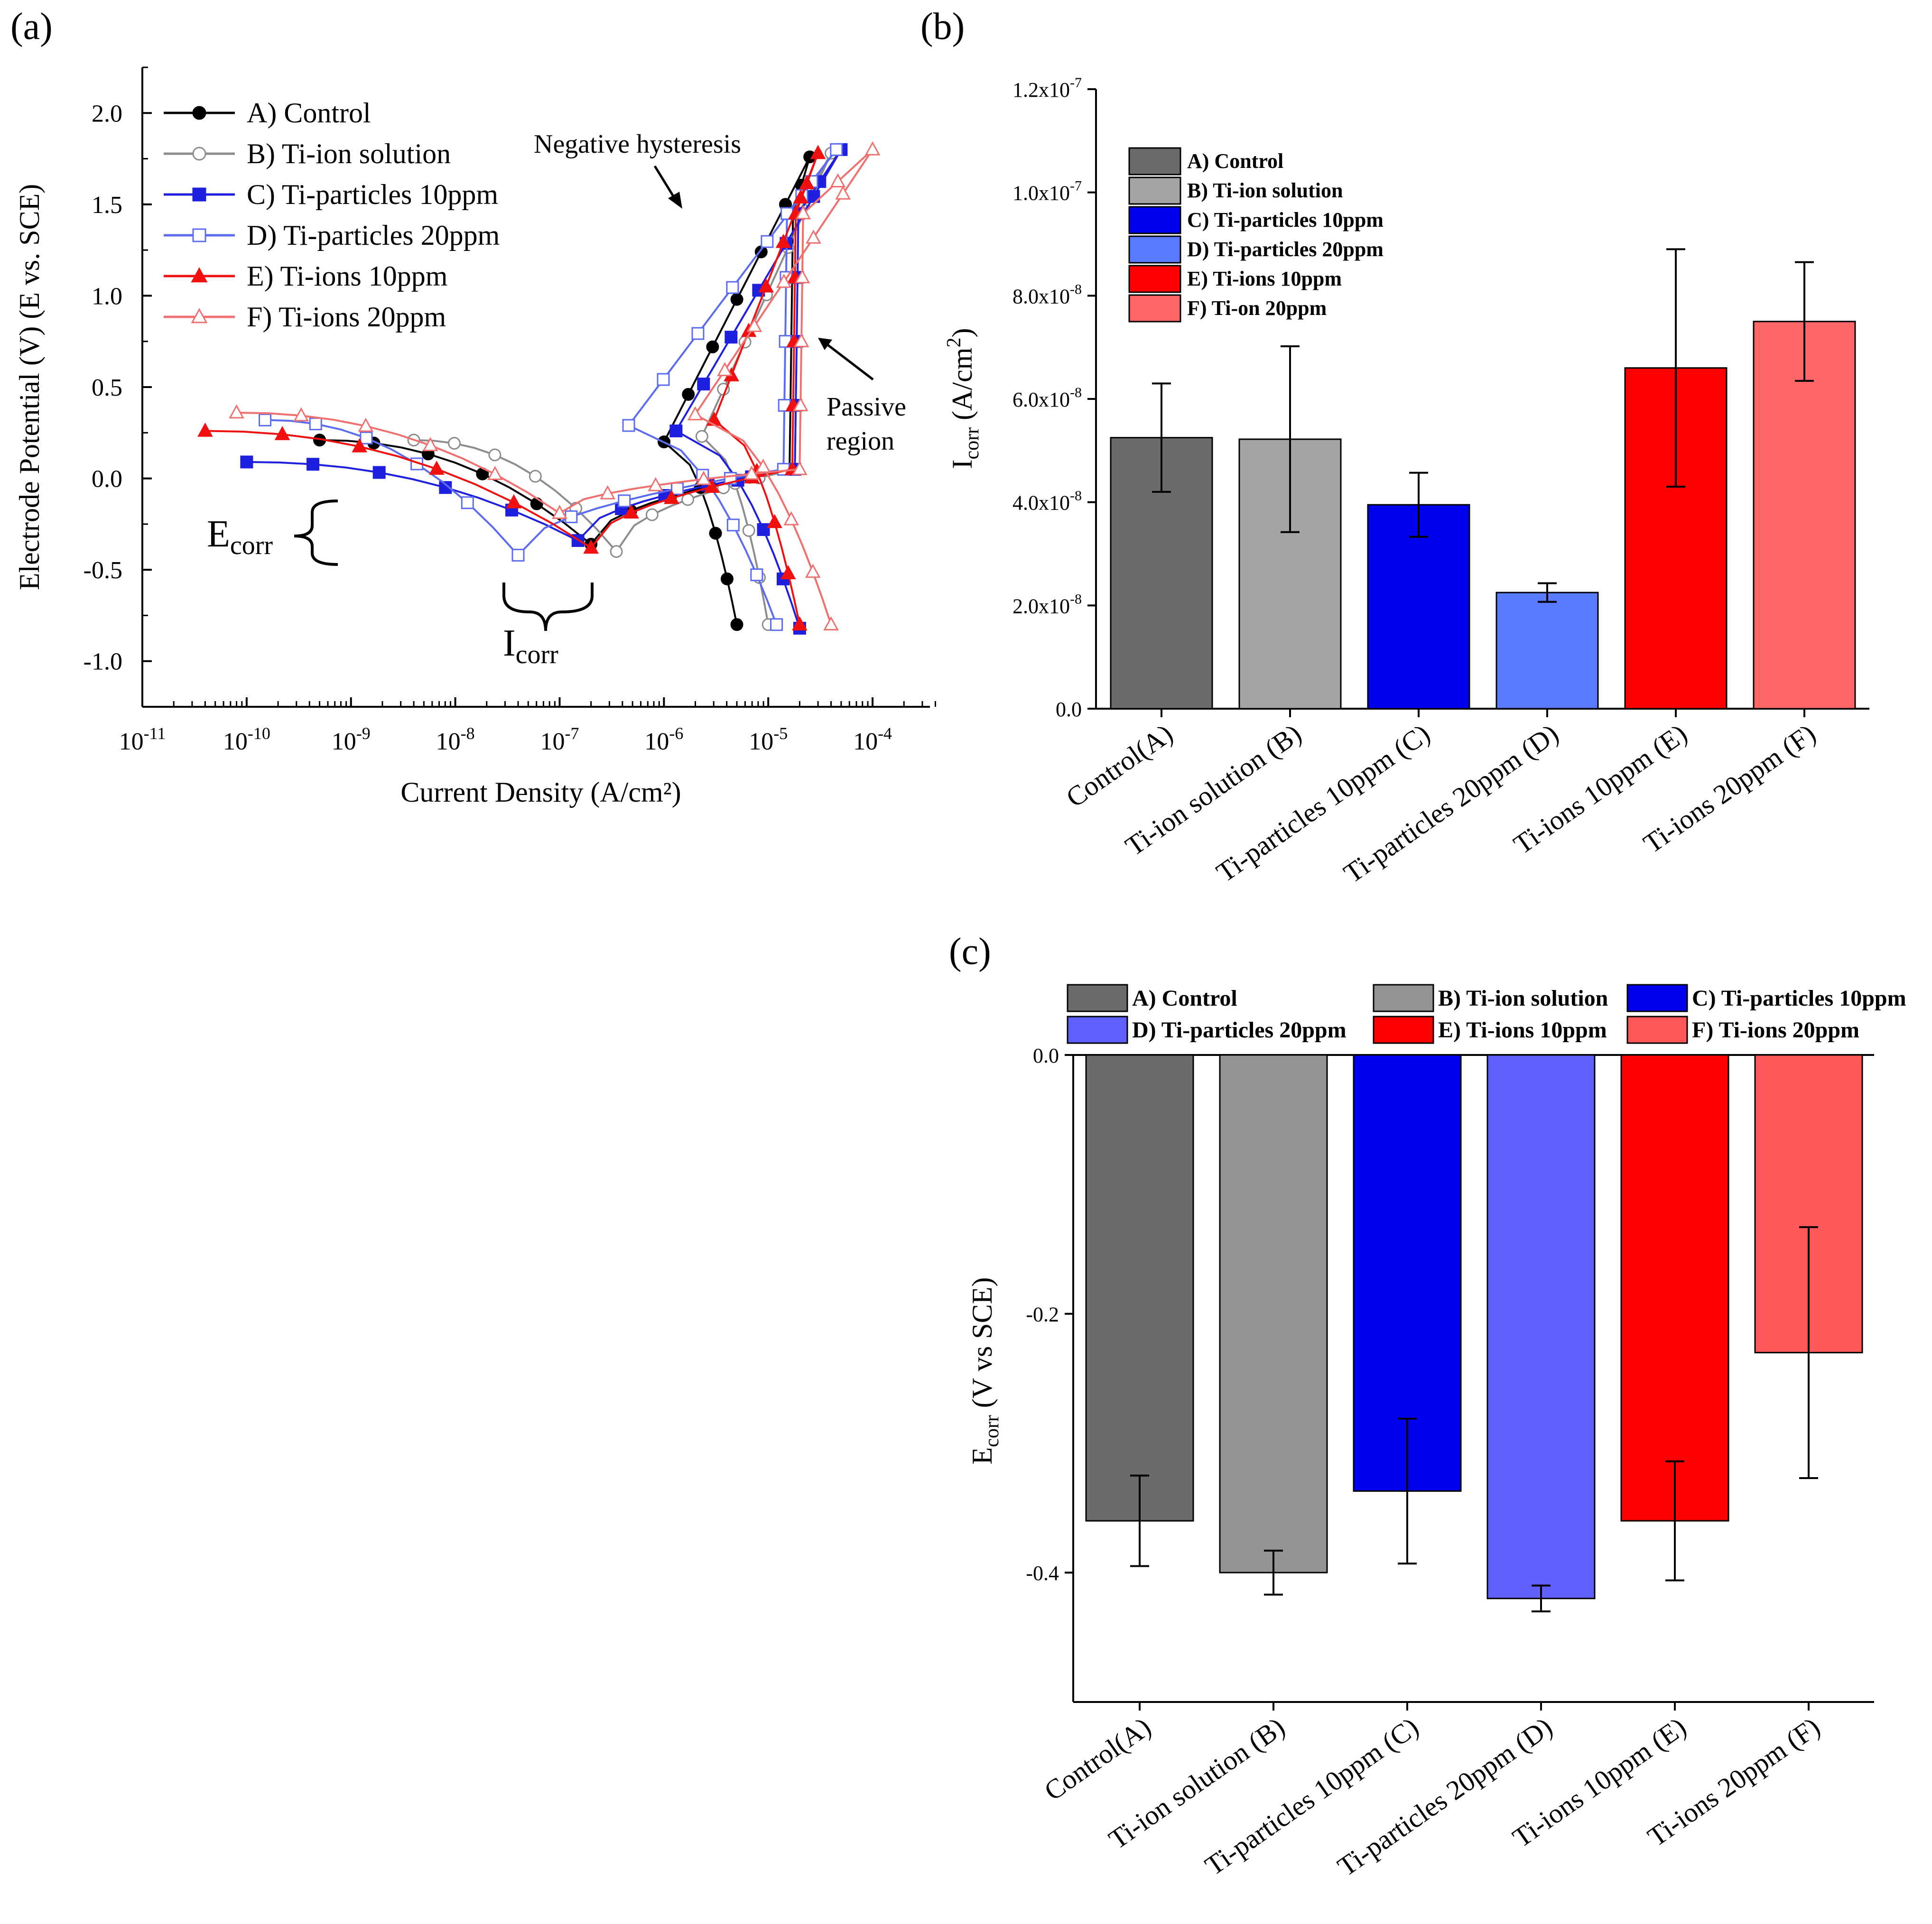 This screenshot has width=1932, height=1924. What do you see at coordinates (372, 194) in the screenshot?
I see `a-legend-label-3: C) Ti-particles 10ppm` at bounding box center [372, 194].